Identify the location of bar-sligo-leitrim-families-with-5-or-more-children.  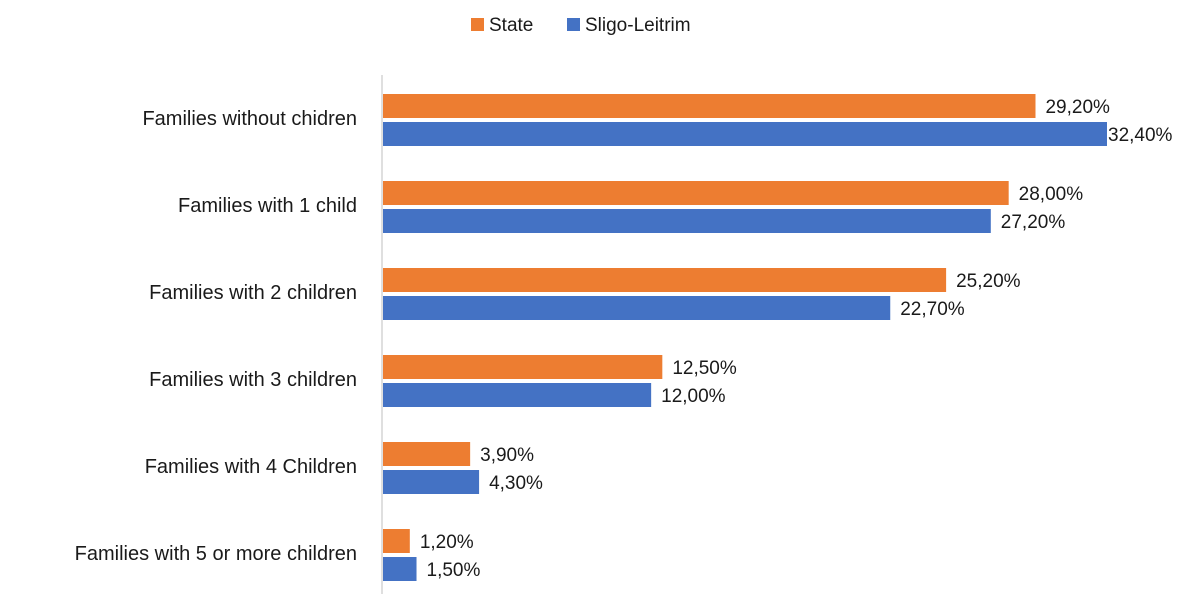
(400, 569).